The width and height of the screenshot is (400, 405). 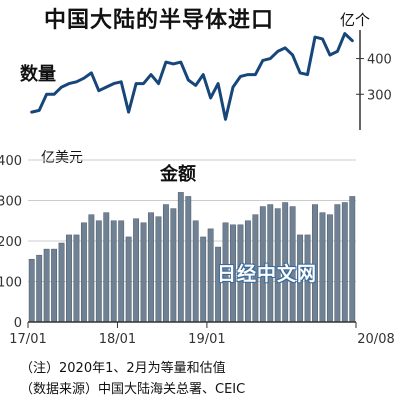 I want to click on value-tick-label: 100, so click(x=11, y=283).